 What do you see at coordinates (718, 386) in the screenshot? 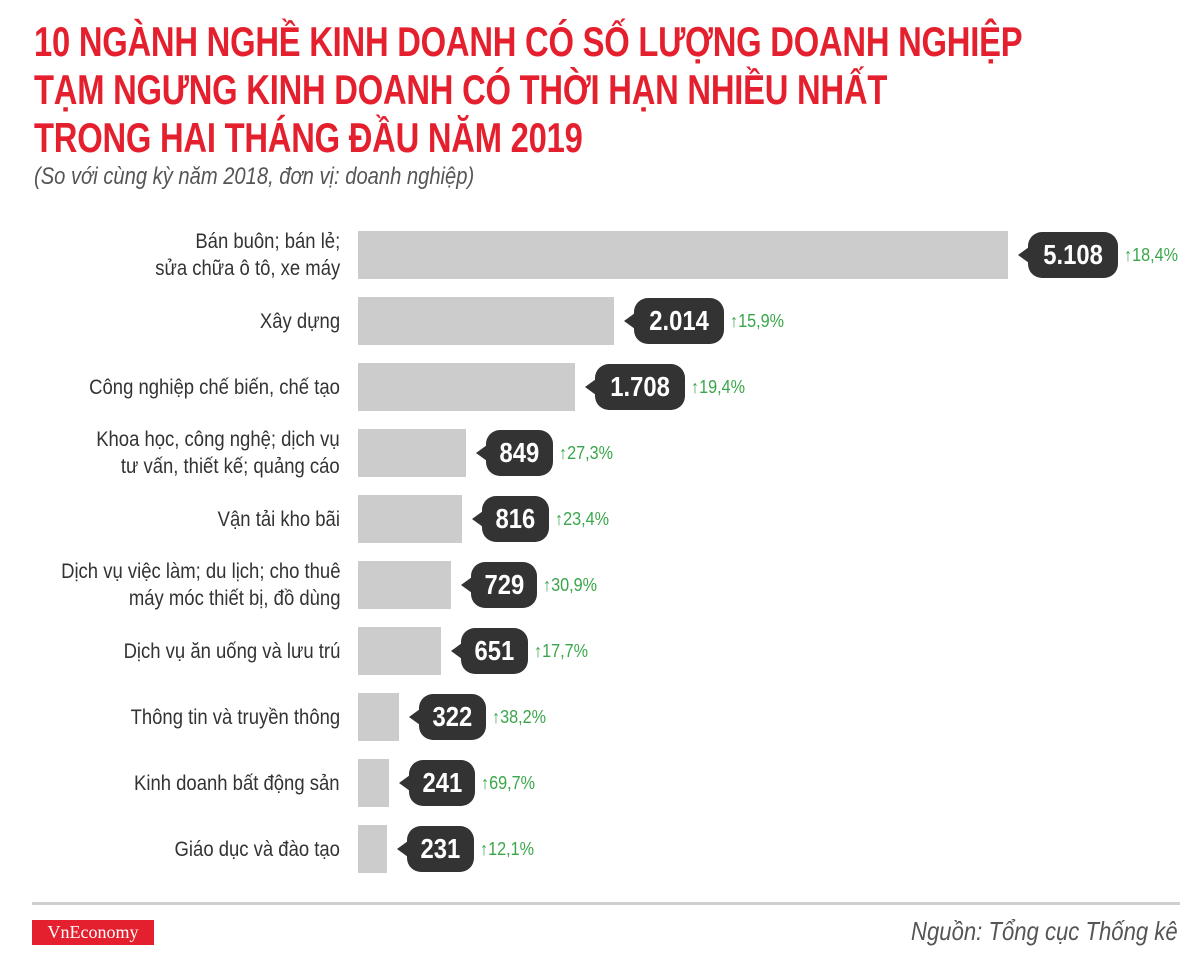
I see `change-label: ↑19,4%` at bounding box center [718, 386].